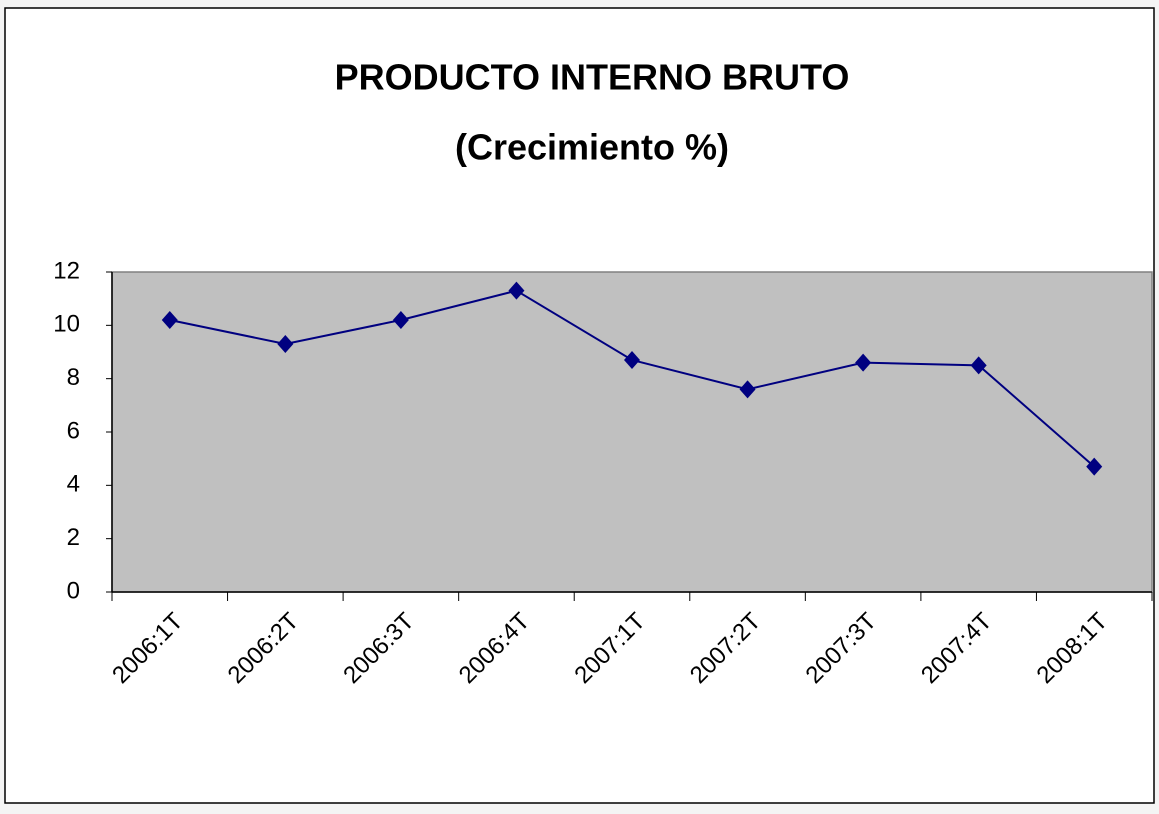 This screenshot has height=814, width=1159. Describe the element at coordinates (592, 147) in the screenshot. I see `chart-subtitle: (Crecimiento %)` at that location.